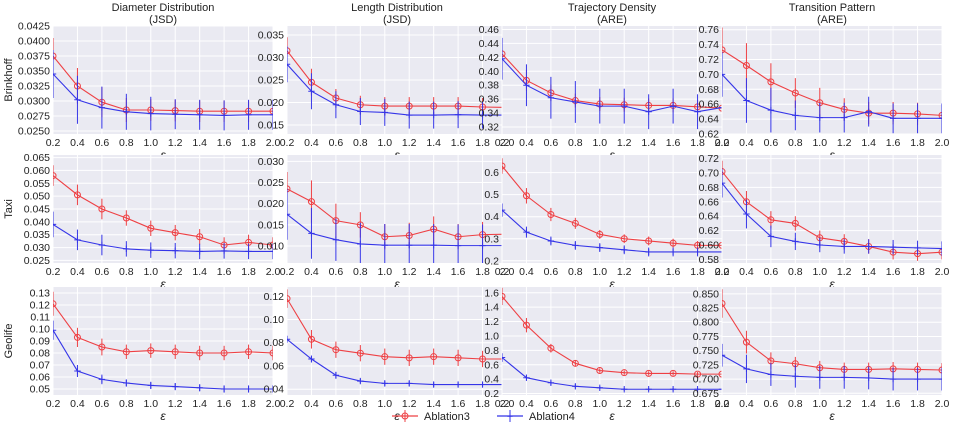 The image size is (969, 431). I want to click on legend-ablation4-label: Ablation4, so click(552, 417).